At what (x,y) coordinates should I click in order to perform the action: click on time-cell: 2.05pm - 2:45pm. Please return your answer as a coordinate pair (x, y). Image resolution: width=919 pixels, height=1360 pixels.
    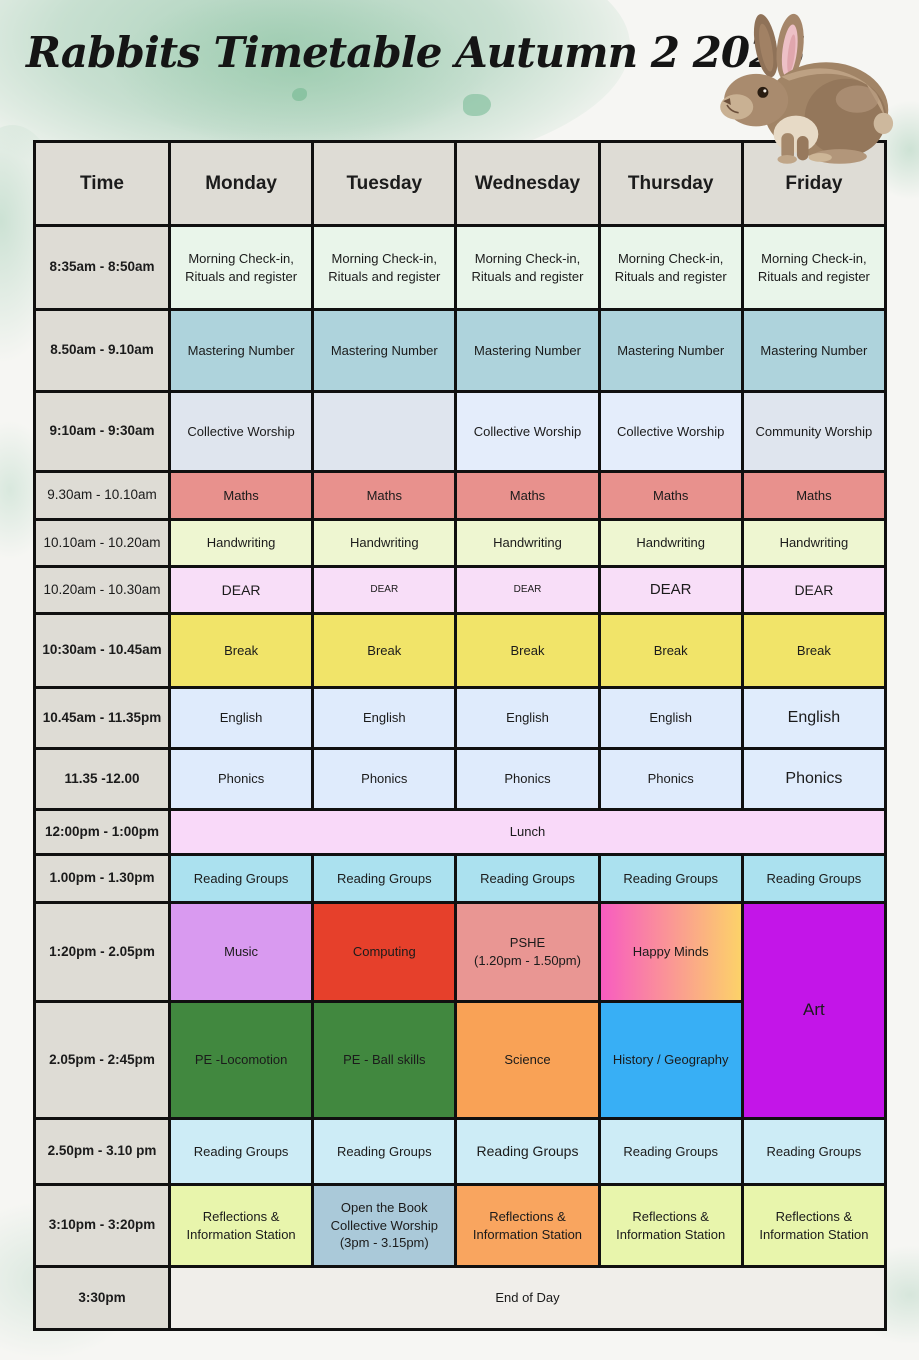
    Looking at the image, I should click on (102, 1060).